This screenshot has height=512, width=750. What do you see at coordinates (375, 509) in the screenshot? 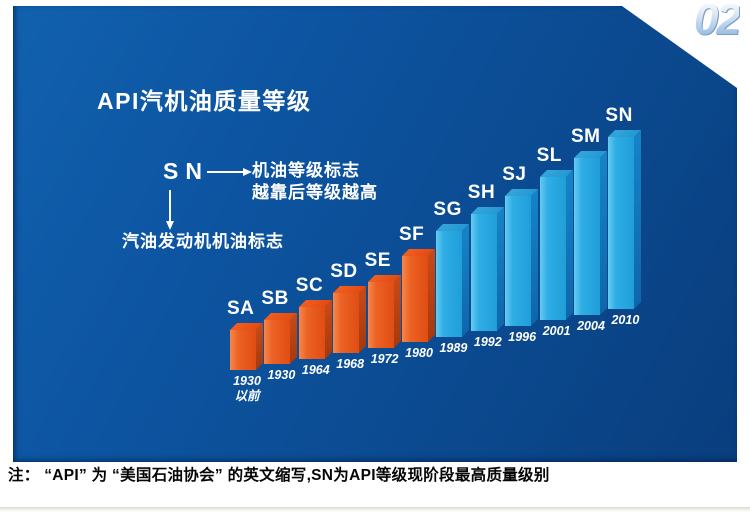
I see `page-bottom-divider` at bounding box center [375, 509].